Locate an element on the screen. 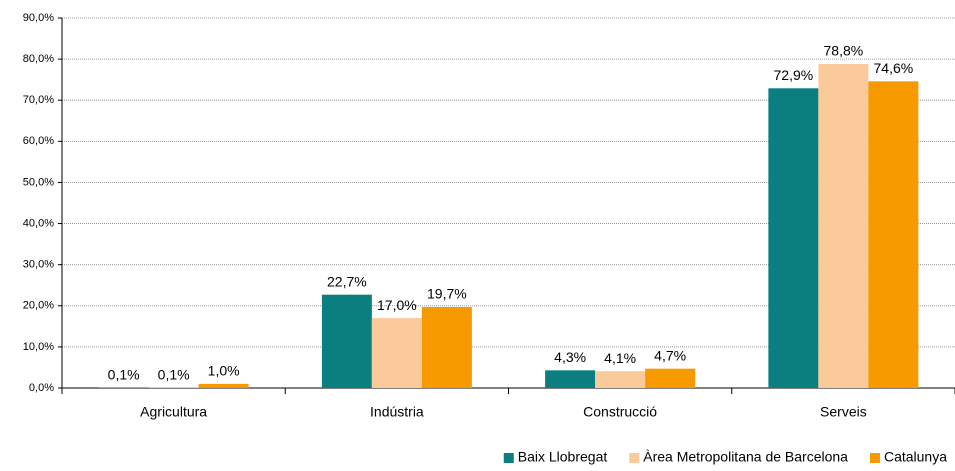  data-label: 22,7% is located at coordinates (347, 281).